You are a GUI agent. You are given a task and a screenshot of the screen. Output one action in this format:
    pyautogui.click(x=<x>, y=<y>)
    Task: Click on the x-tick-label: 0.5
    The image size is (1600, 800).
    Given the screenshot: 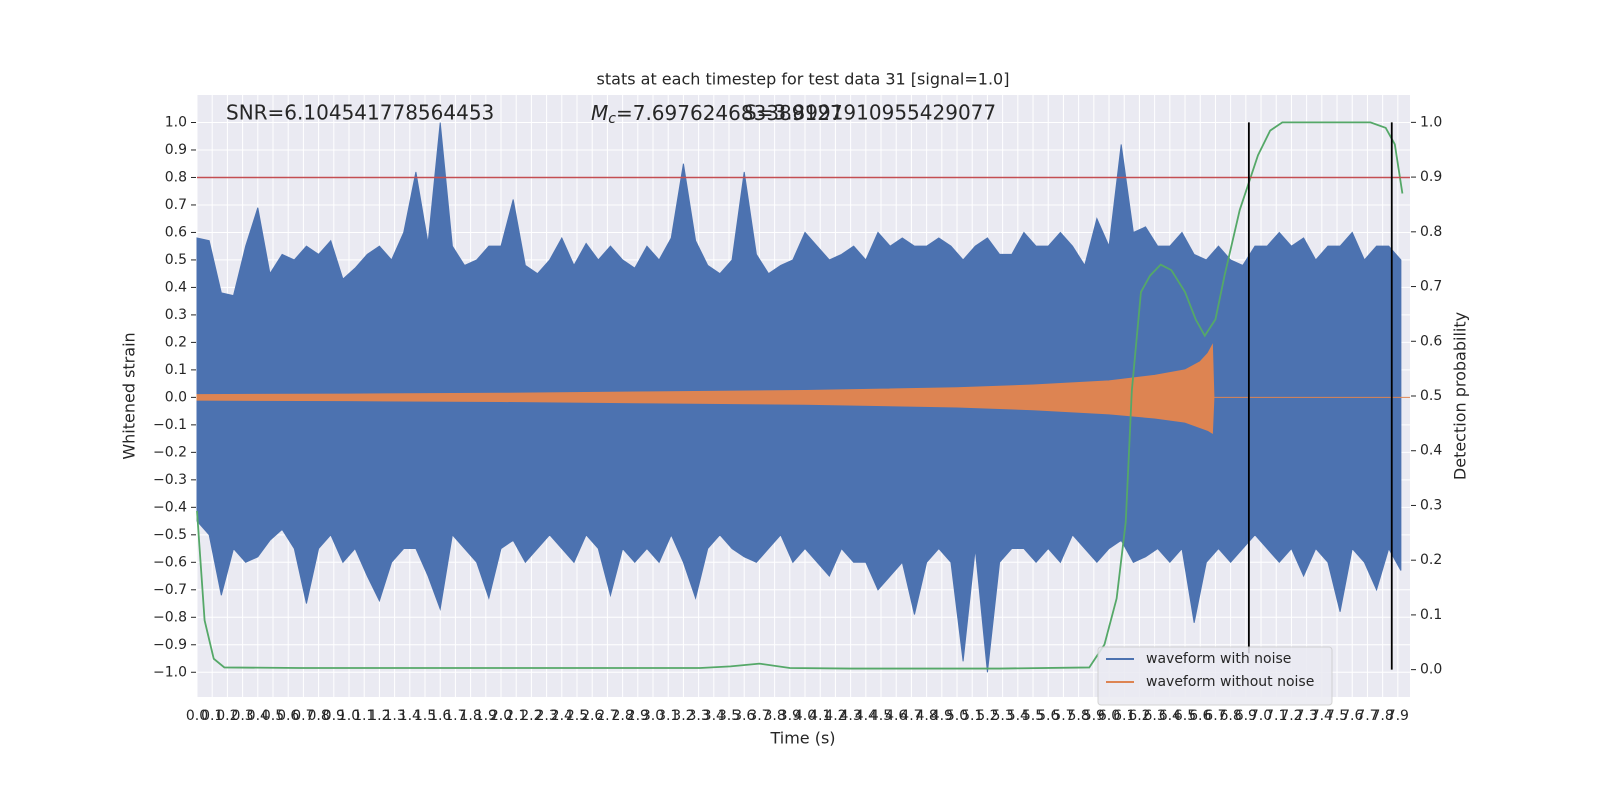 What is the action you would take?
    pyautogui.click(x=273, y=716)
    